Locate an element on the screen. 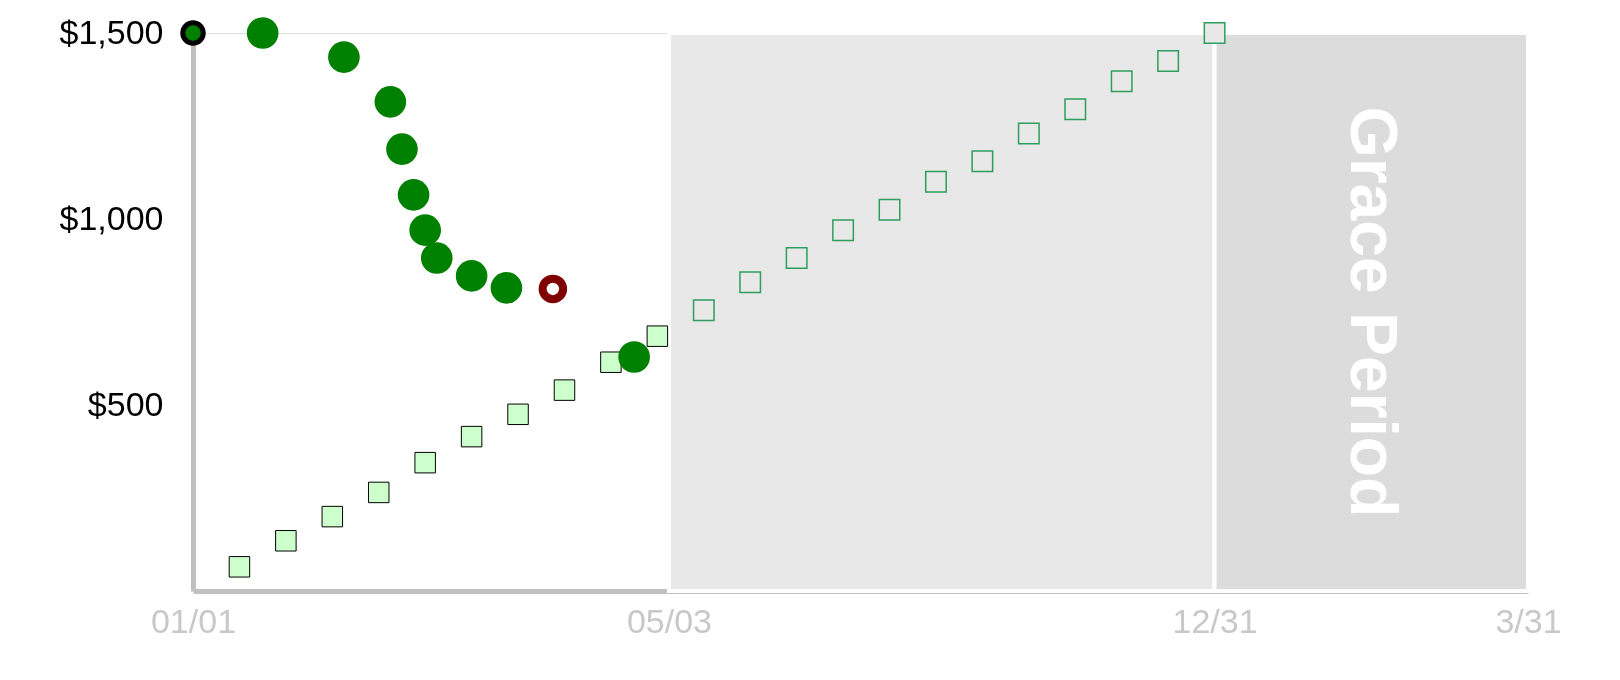 This screenshot has width=1620, height=680. y-tick-label: $1,500 is located at coordinates (111, 31).